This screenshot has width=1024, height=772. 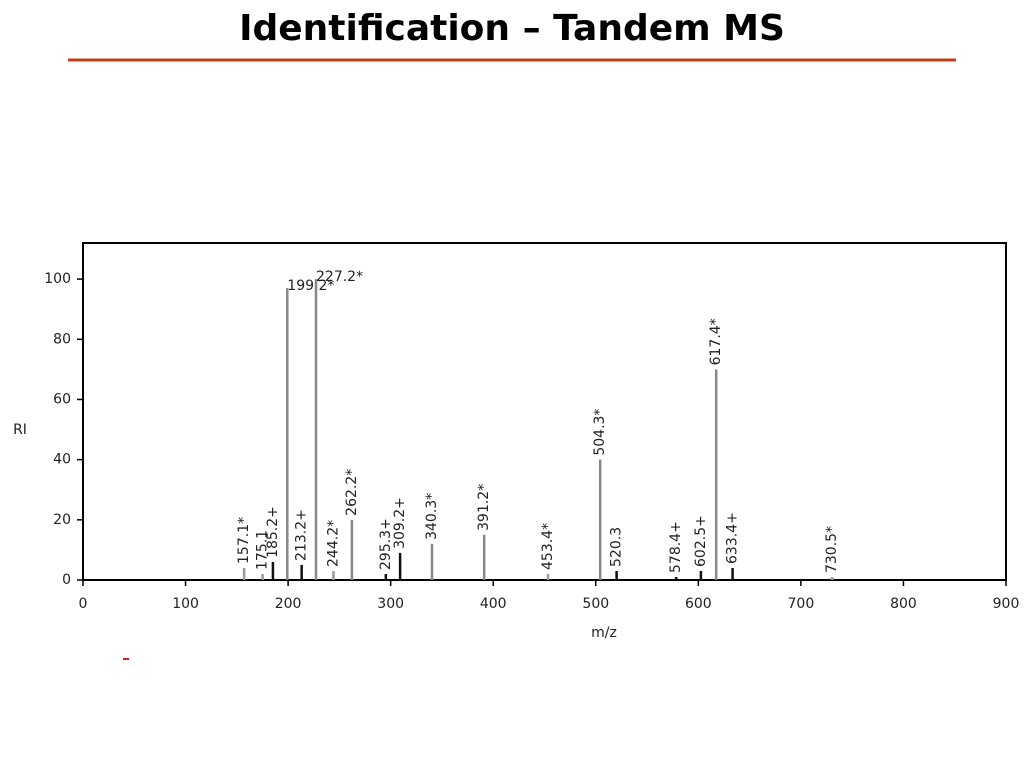 What do you see at coordinates (20, 430) in the screenshot?
I see `y-axis-label: RI` at bounding box center [20, 430].